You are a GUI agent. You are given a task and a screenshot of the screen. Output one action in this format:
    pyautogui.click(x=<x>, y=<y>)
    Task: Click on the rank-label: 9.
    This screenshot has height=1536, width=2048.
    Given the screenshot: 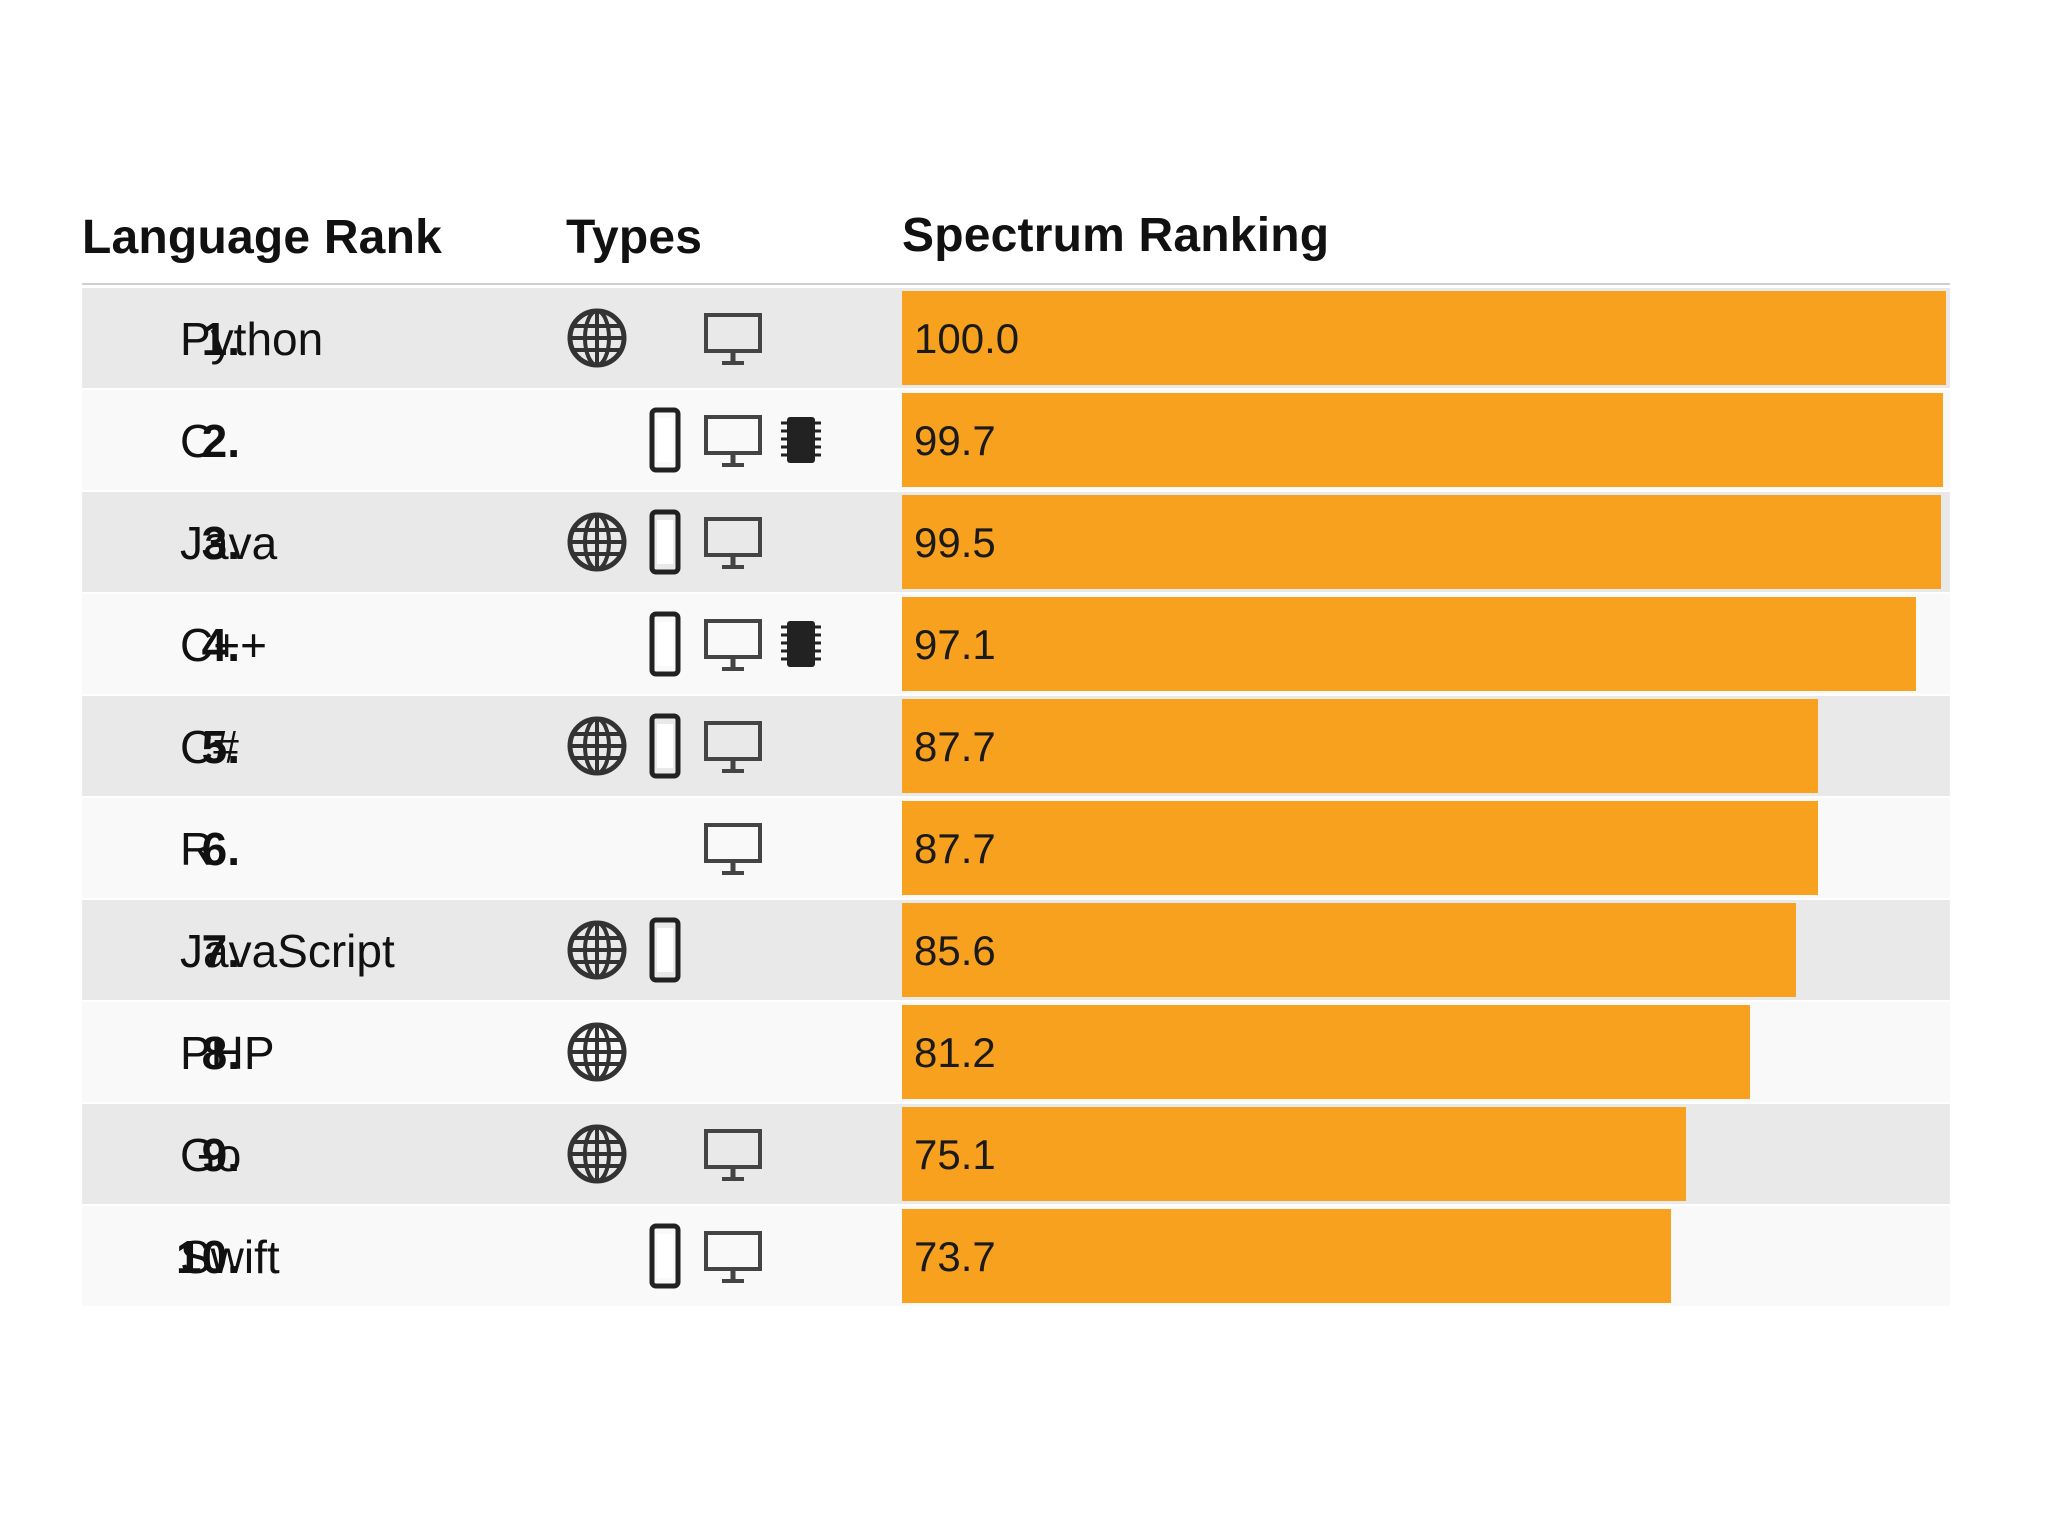 What is the action you would take?
    pyautogui.click(x=220, y=1155)
    